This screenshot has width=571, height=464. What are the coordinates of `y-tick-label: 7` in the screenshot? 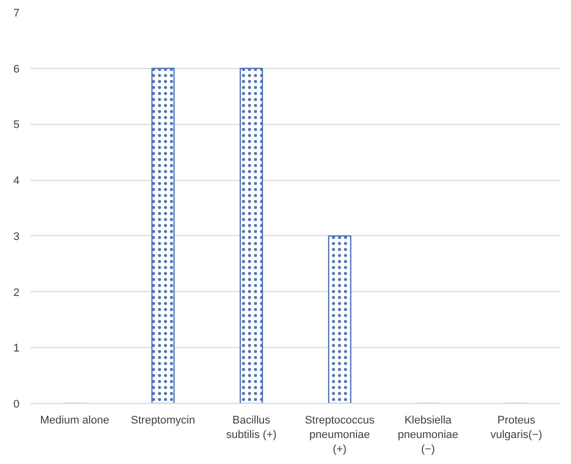 It's located at (16, 14).